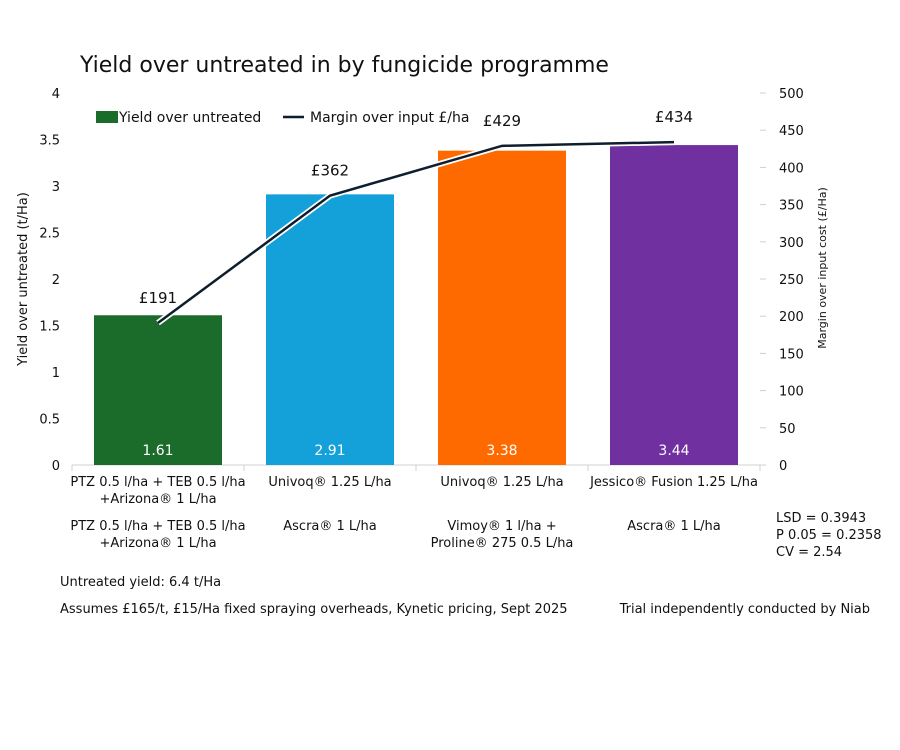 Image resolution: width=900 pixels, height=750 pixels. What do you see at coordinates (783, 466) in the screenshot?
I see `y2-tick-label: 0` at bounding box center [783, 466].